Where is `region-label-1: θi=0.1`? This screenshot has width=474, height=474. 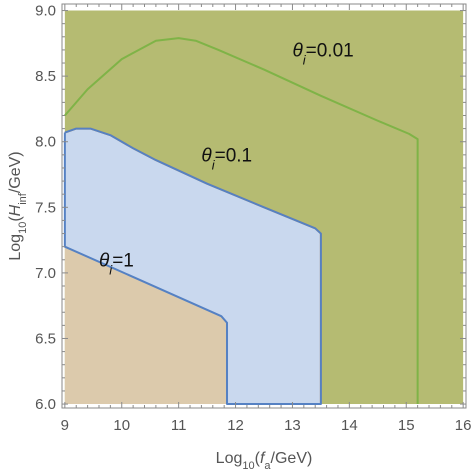
region-label-1: θi=0.1 is located at coordinates (226, 158).